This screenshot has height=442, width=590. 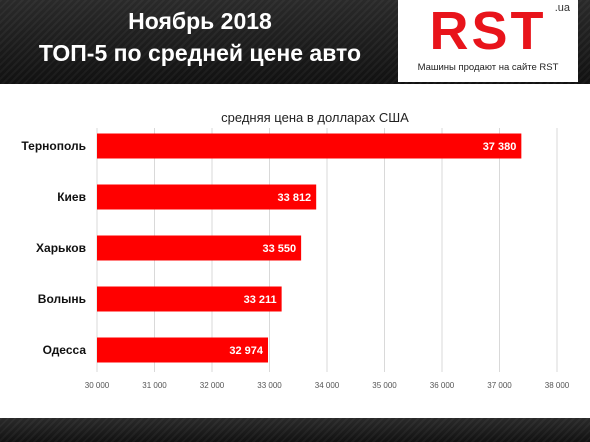 What do you see at coordinates (154, 385) in the screenshot?
I see `x-tick-label: 31 000` at bounding box center [154, 385].